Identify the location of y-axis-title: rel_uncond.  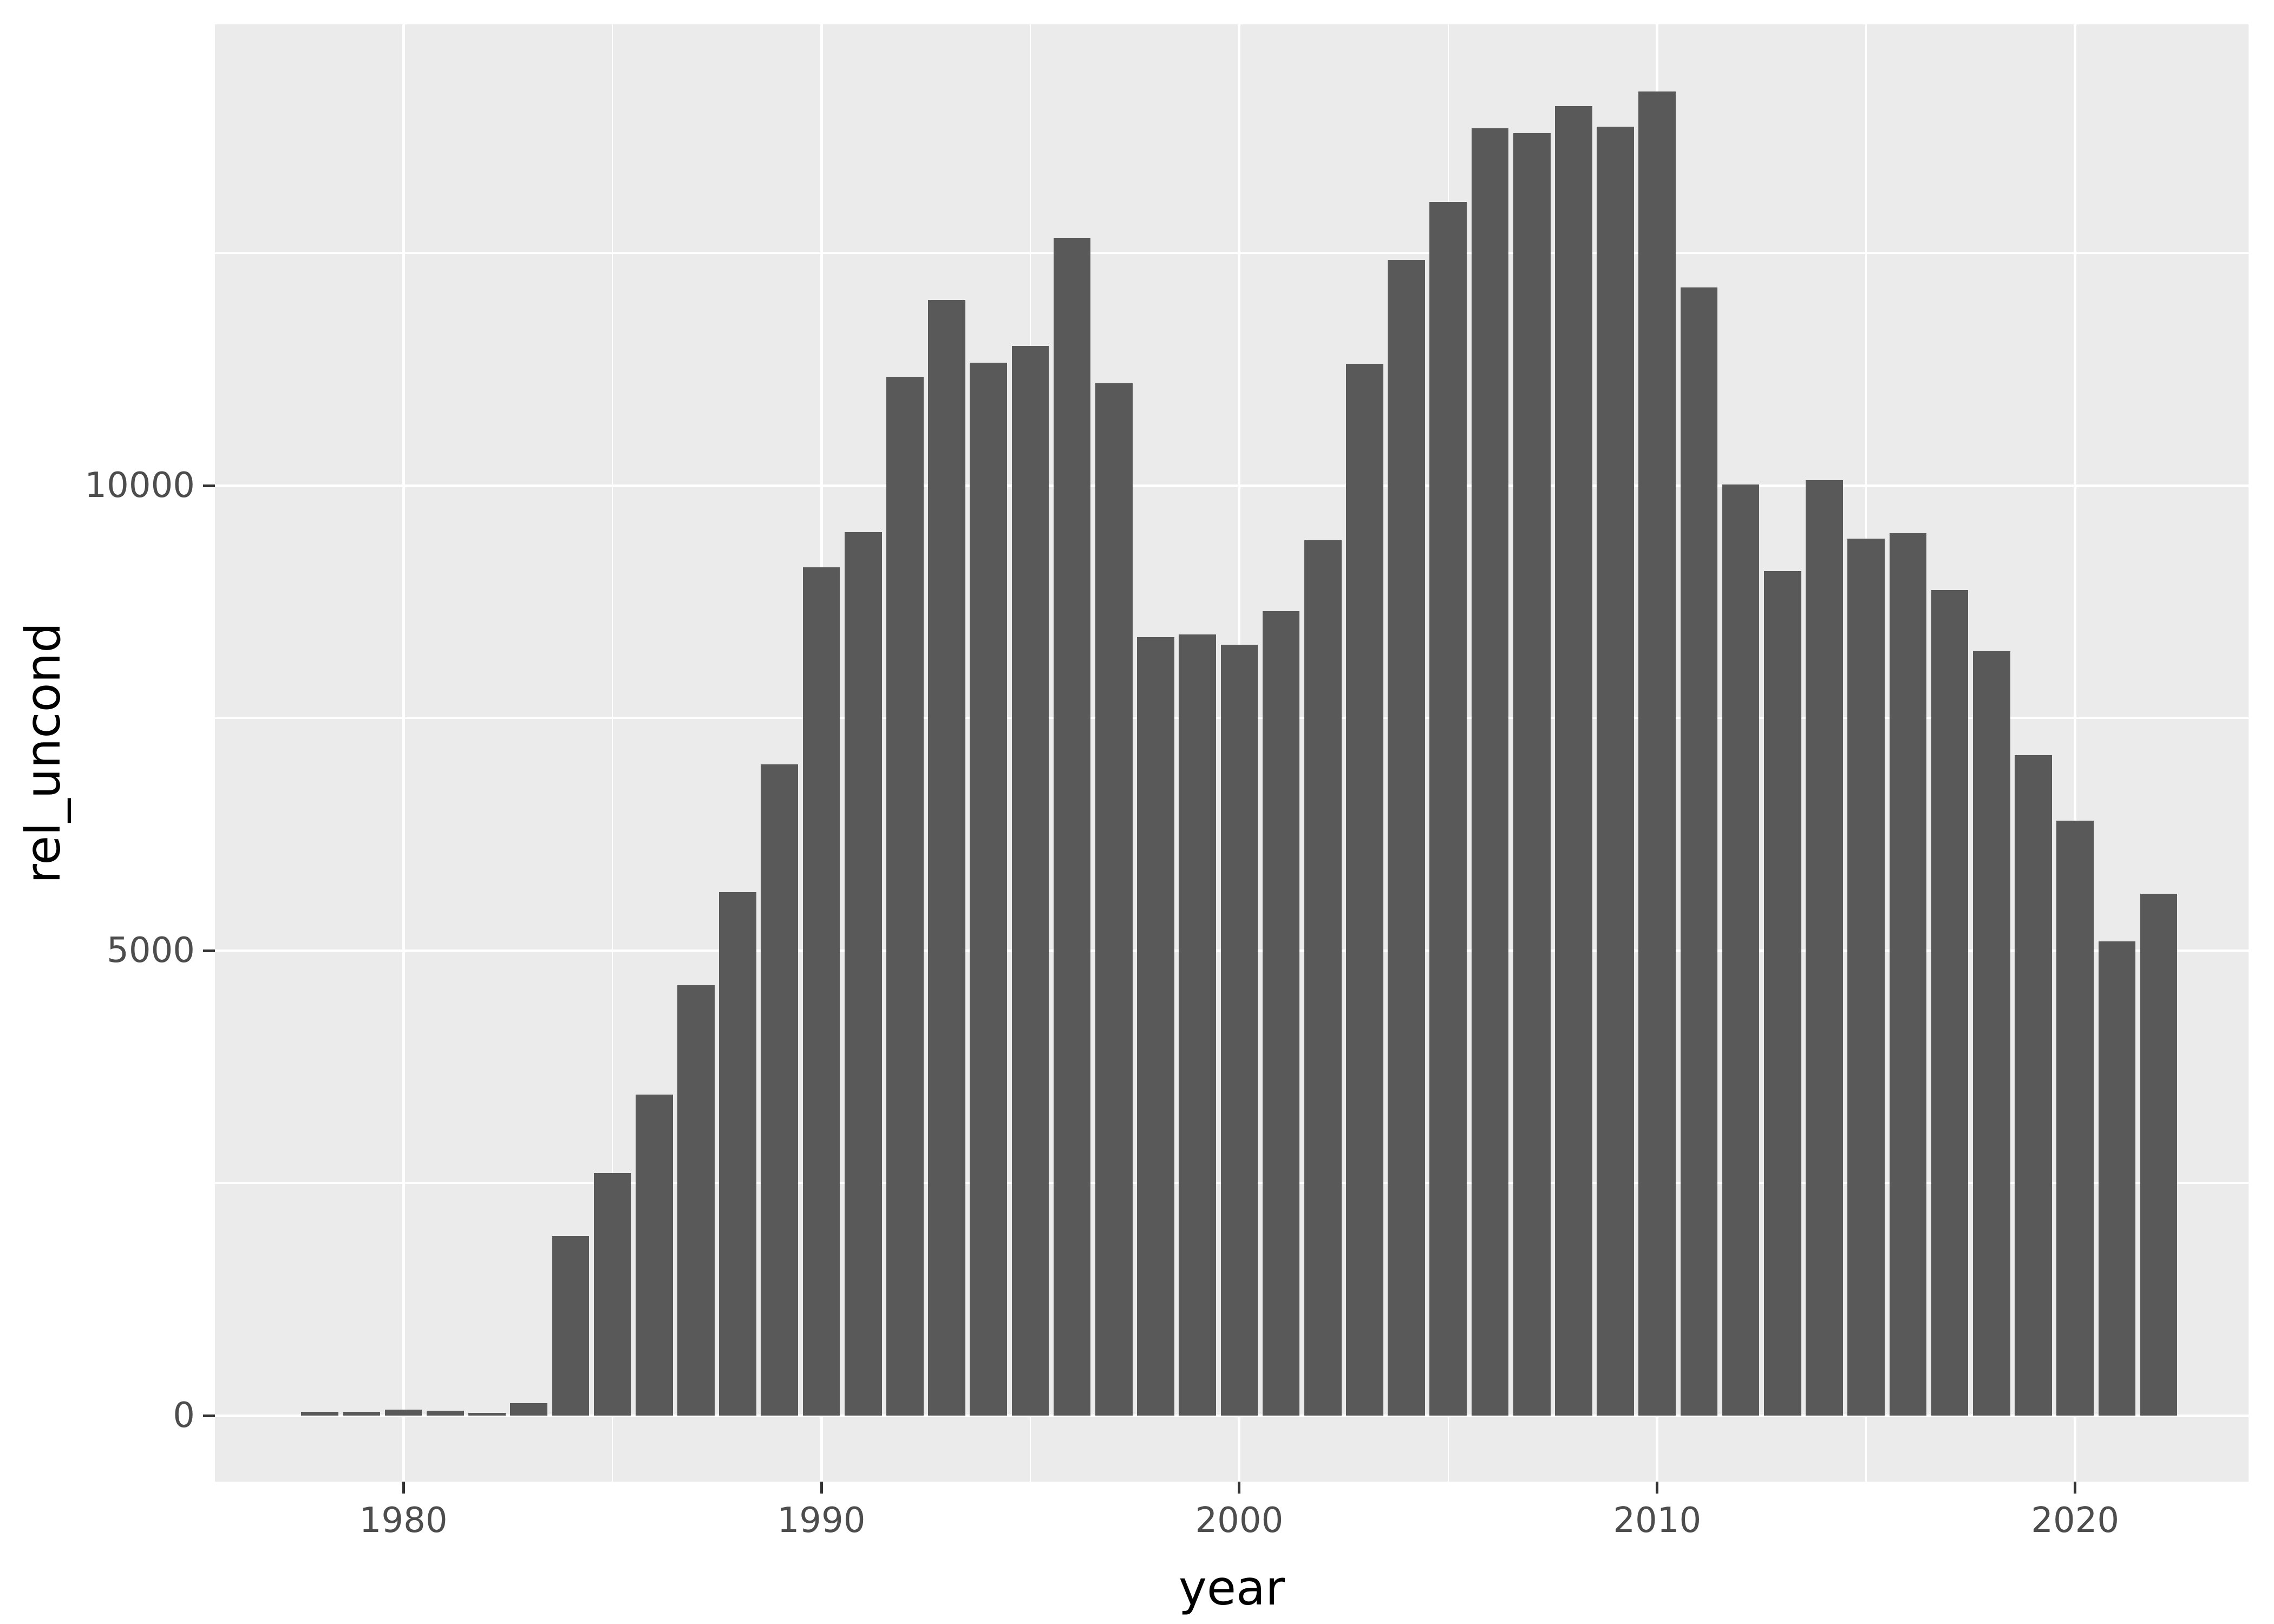
(43, 753).